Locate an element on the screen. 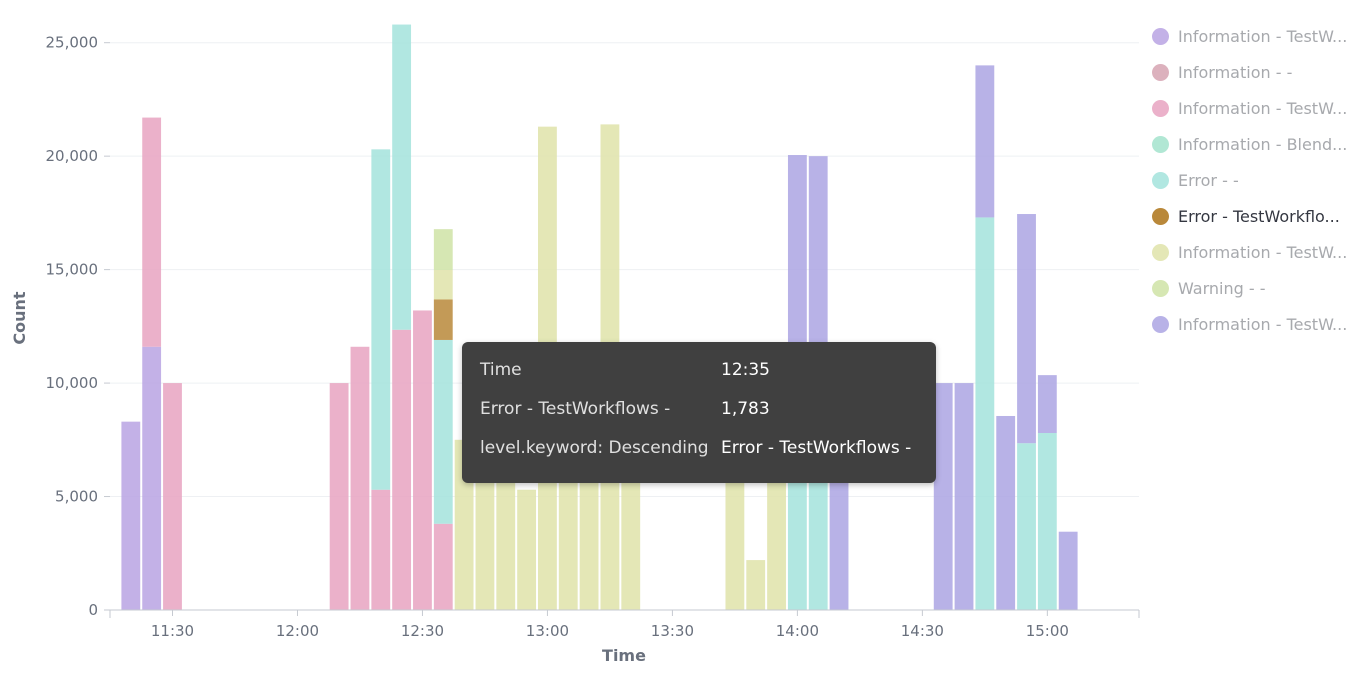 This screenshot has height=694, width=1363. y-tick-label: 15,000 is located at coordinates (72, 270).